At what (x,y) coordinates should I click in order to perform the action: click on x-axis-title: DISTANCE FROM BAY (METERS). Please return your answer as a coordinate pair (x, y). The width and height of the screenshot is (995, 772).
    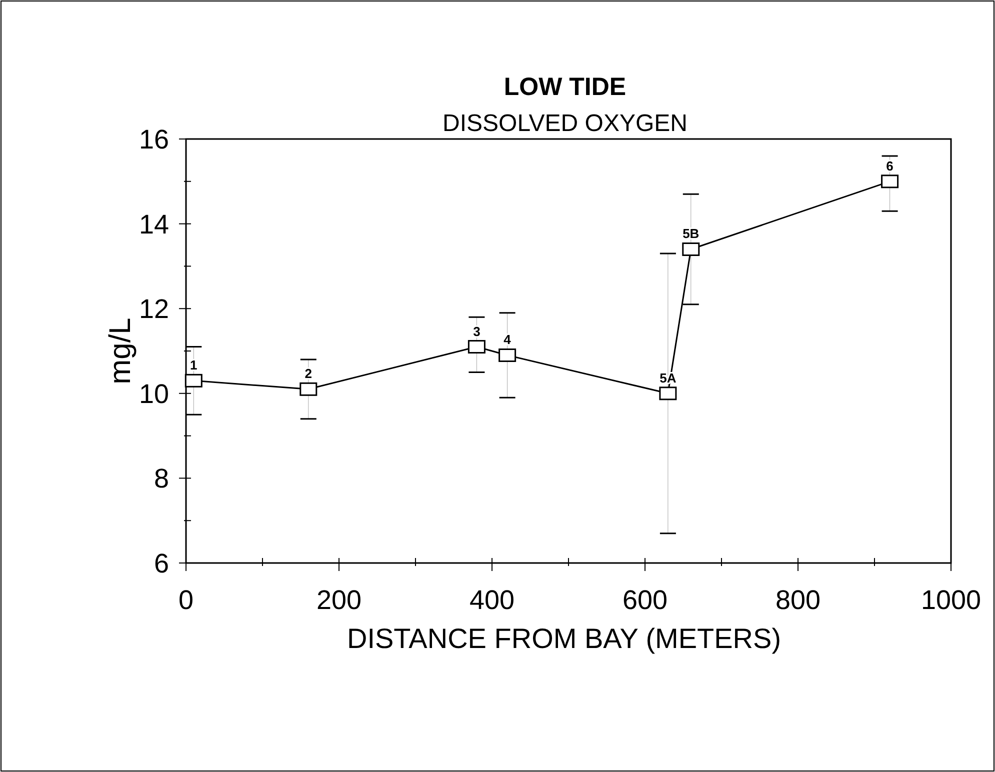
    Looking at the image, I should click on (564, 638).